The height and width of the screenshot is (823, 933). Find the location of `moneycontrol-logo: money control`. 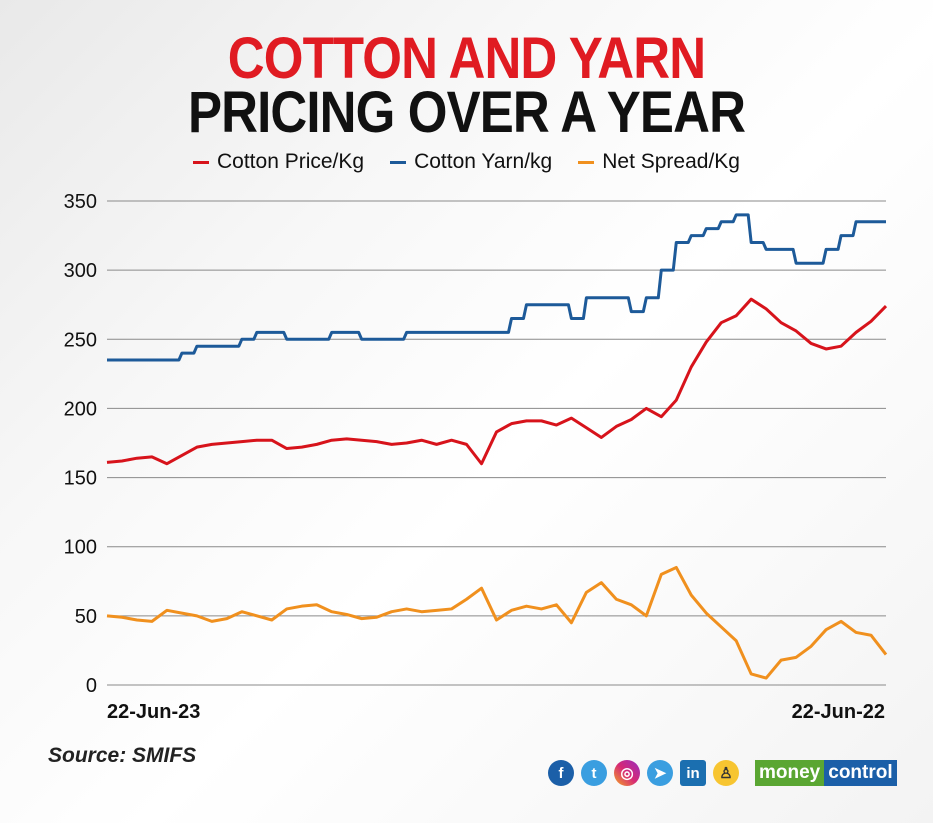

moneycontrol-logo: money control is located at coordinates (826, 773).